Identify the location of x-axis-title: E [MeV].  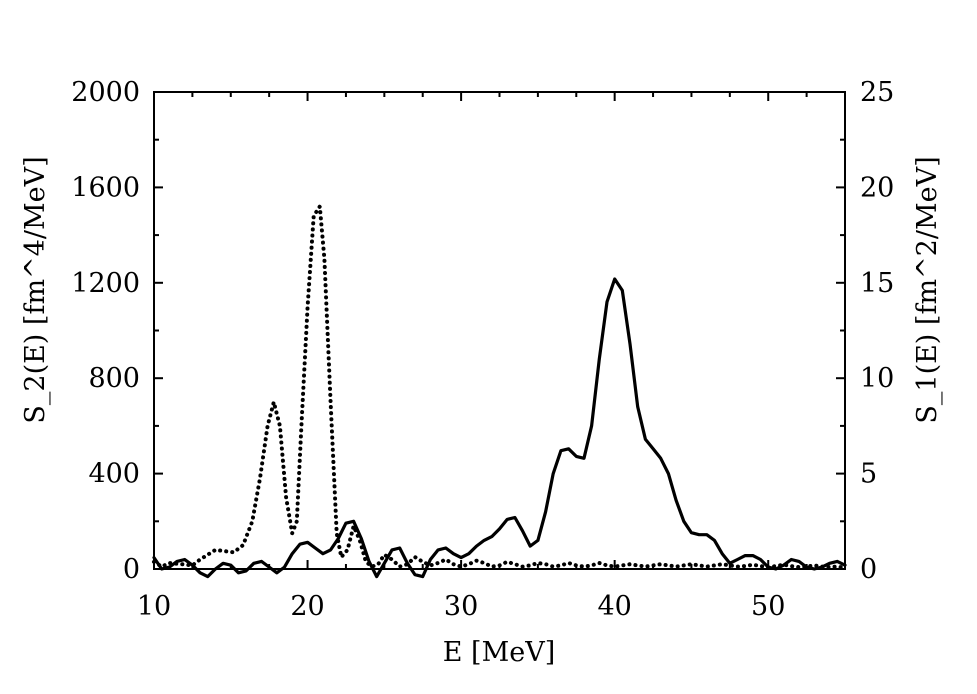
(499, 652).